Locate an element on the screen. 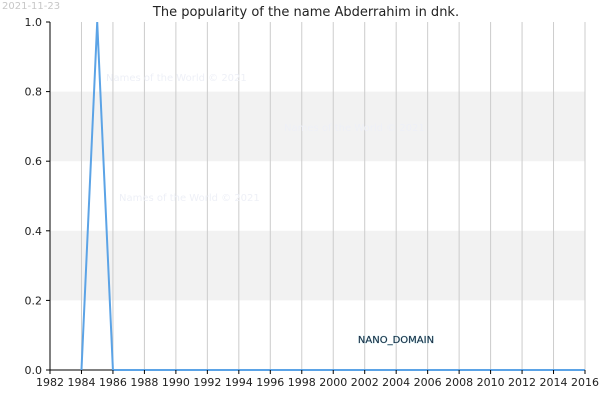  watermark-2: Names of the World © 2021 is located at coordinates (354, 128).